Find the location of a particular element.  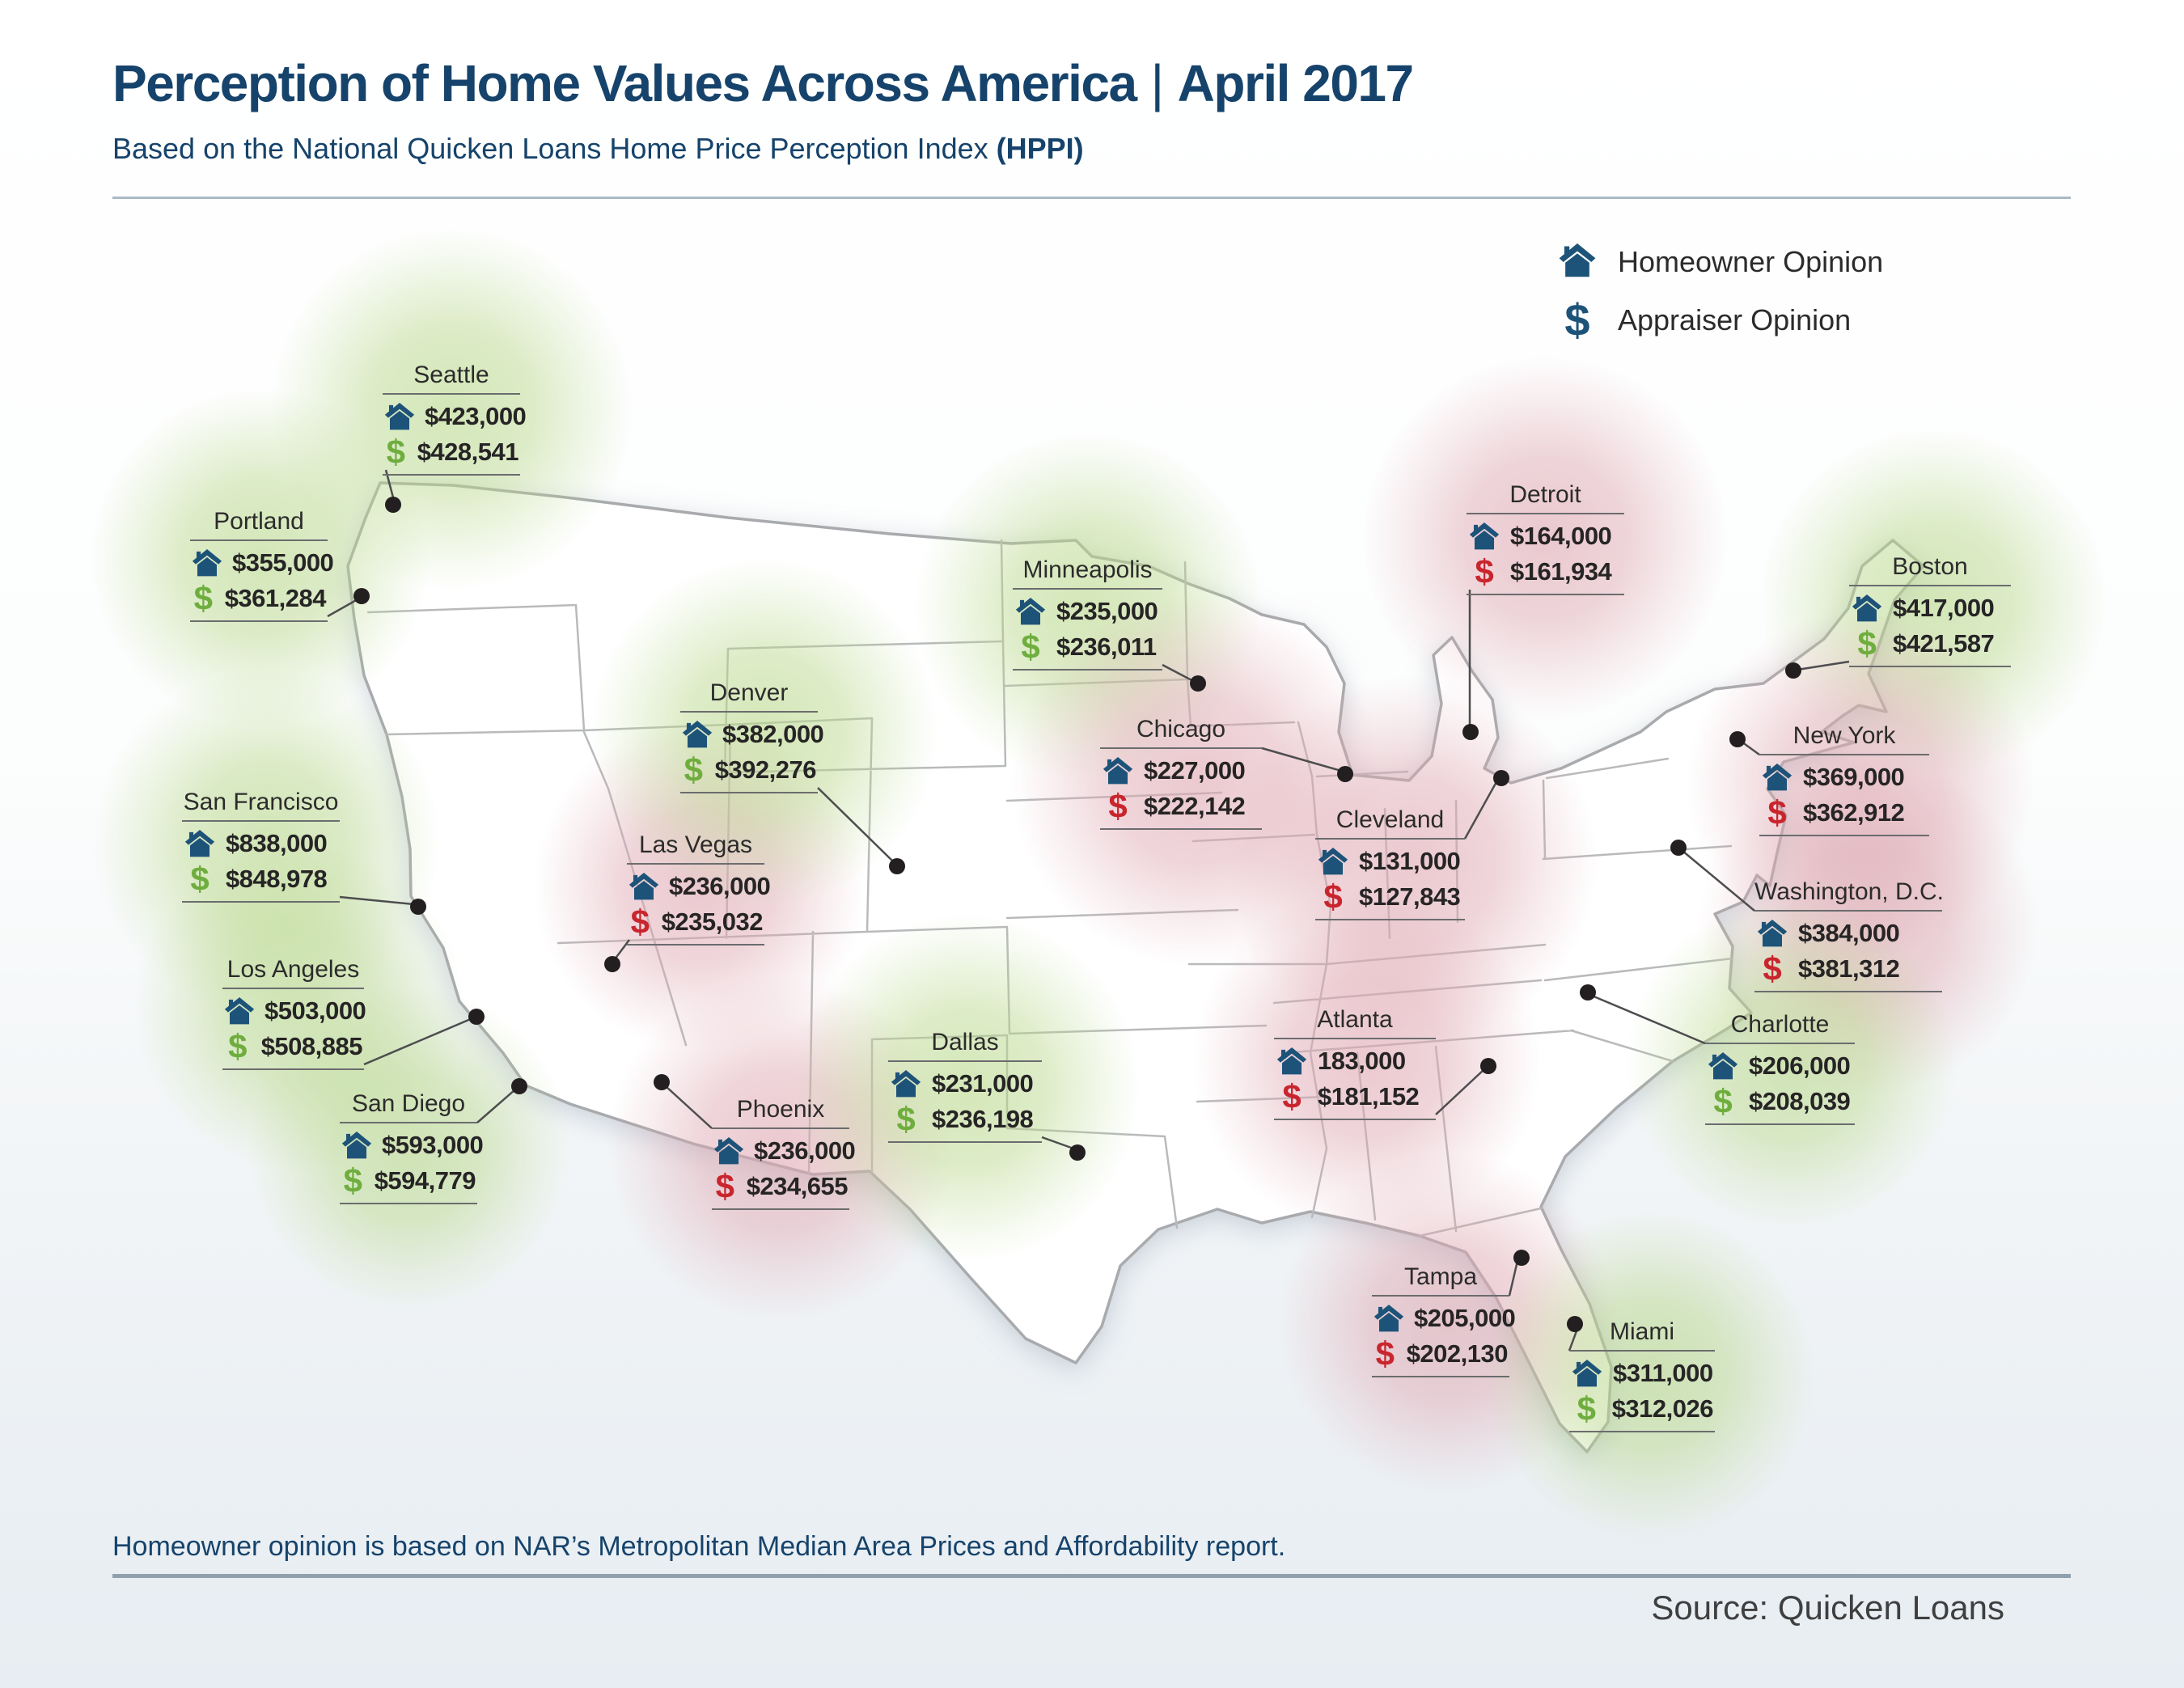

appraiser-row: $ $236,011 is located at coordinates (1087, 647).